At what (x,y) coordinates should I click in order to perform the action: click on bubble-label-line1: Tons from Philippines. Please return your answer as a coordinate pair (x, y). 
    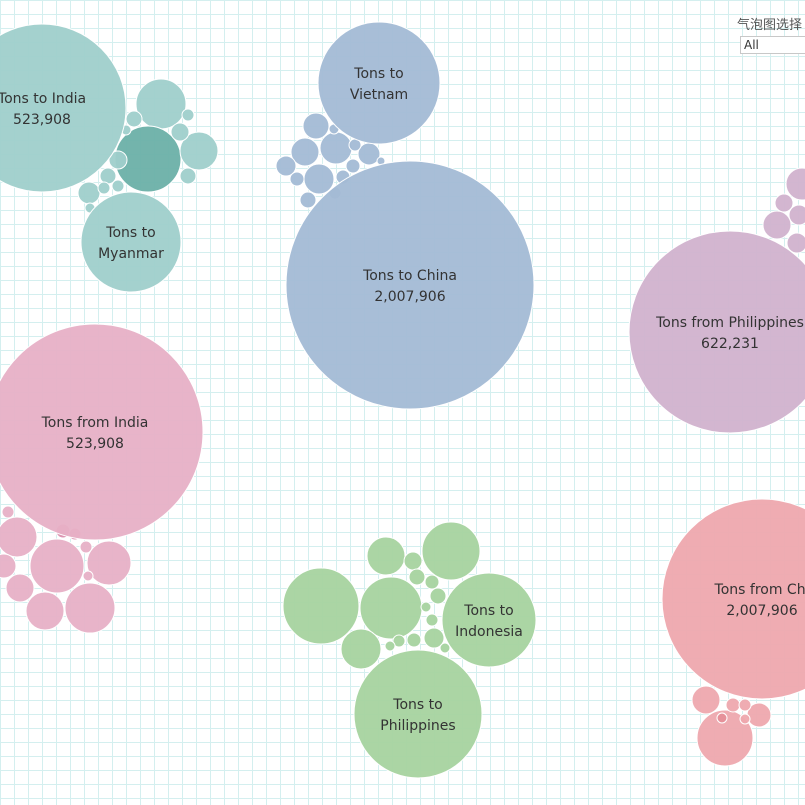
    Looking at the image, I should click on (729, 323).